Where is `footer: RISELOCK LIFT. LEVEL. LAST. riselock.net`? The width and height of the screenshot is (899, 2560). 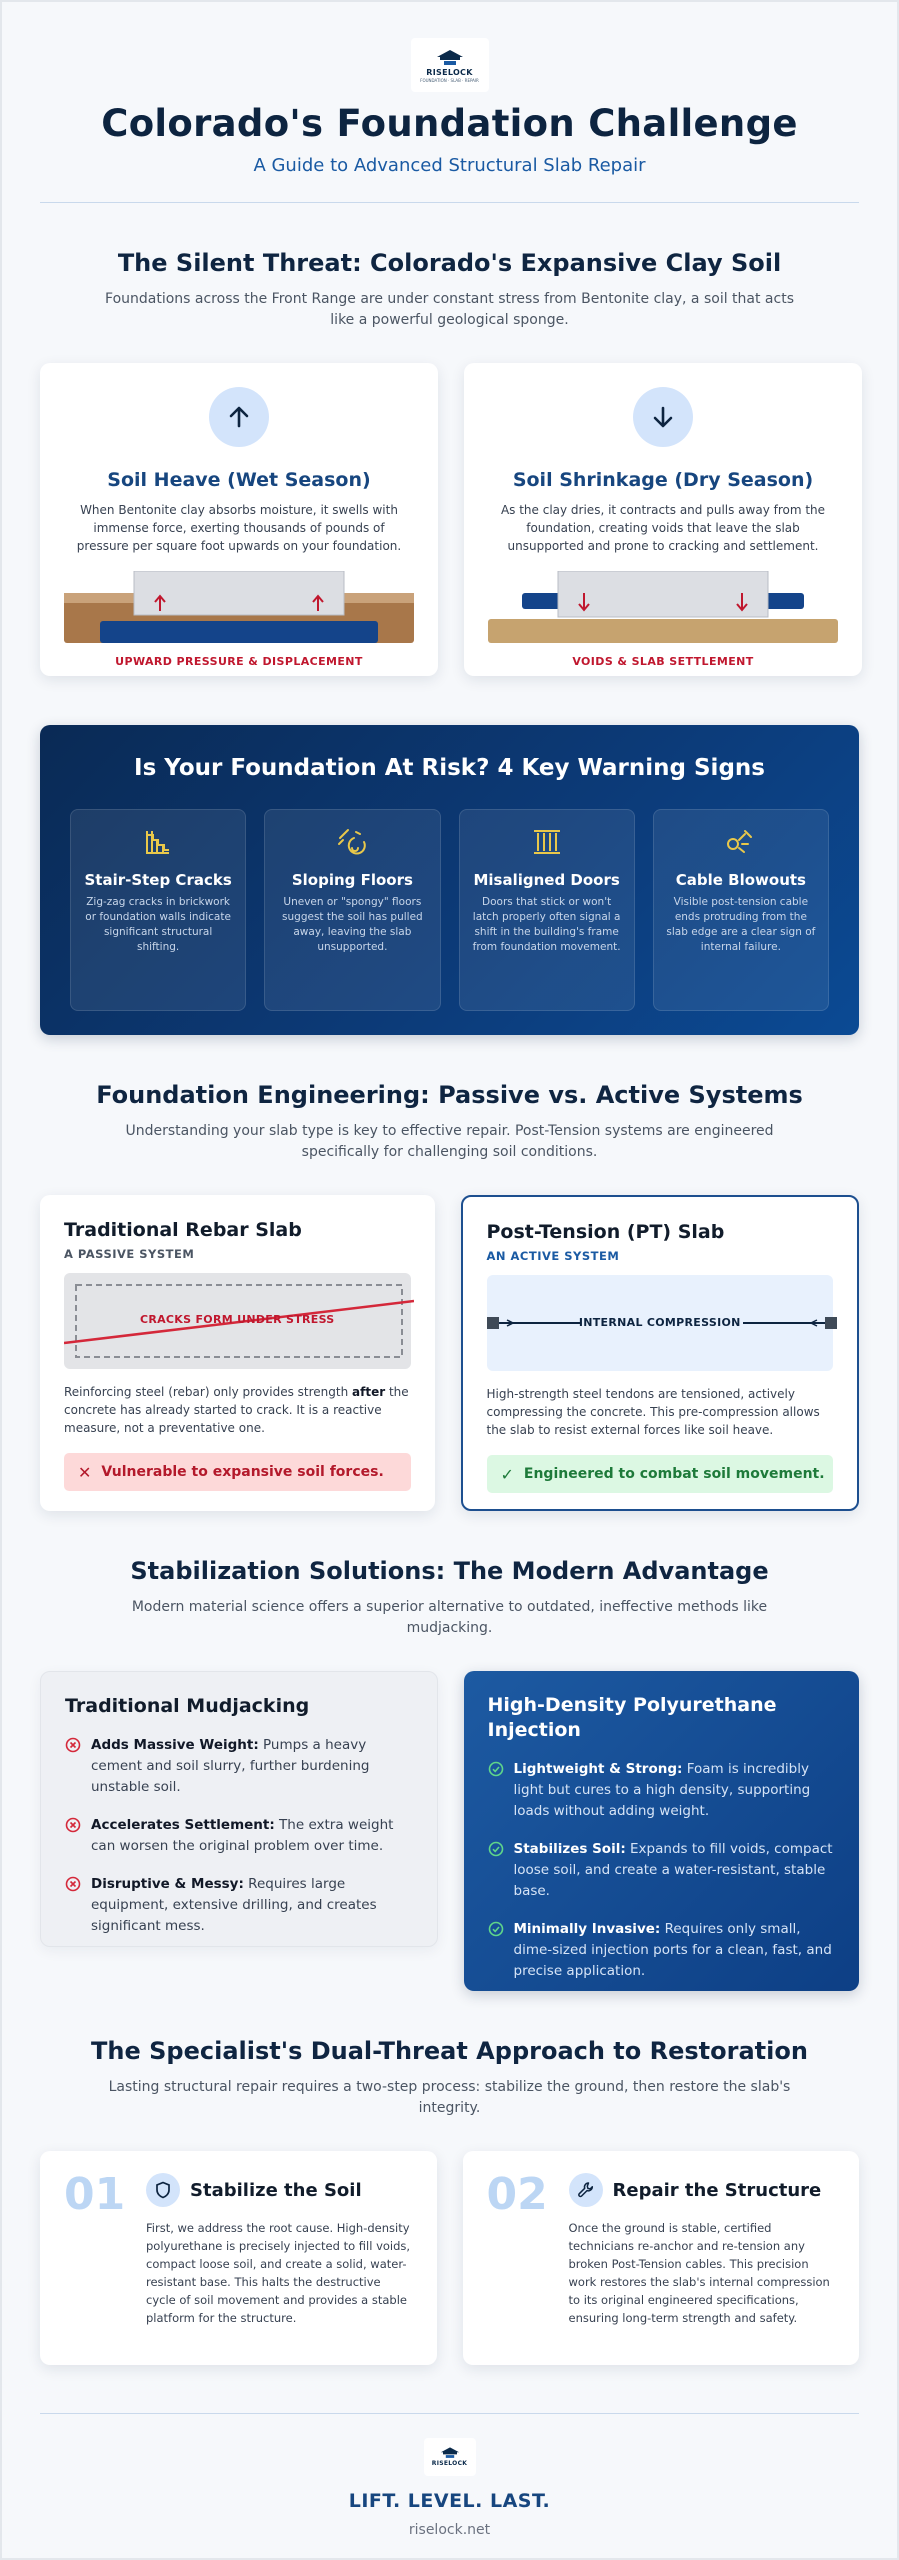
footer: RISELOCK LIFT. LEVEL. LAST. riselock.net is located at coordinates (449, 2488).